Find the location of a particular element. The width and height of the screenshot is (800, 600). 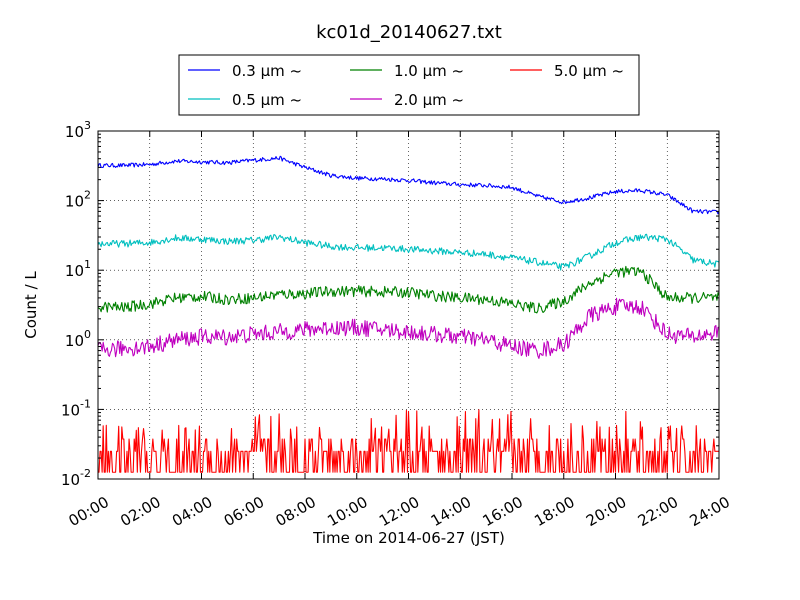

y-tick-label: 10⁻¹ is located at coordinates (76, 408).